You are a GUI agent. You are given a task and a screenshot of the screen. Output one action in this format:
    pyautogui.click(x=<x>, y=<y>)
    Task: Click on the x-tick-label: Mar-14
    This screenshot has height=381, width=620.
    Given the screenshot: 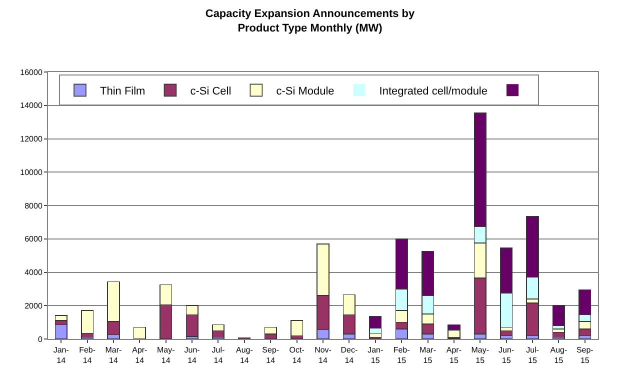 What is the action you would take?
    pyautogui.click(x=113, y=355)
    